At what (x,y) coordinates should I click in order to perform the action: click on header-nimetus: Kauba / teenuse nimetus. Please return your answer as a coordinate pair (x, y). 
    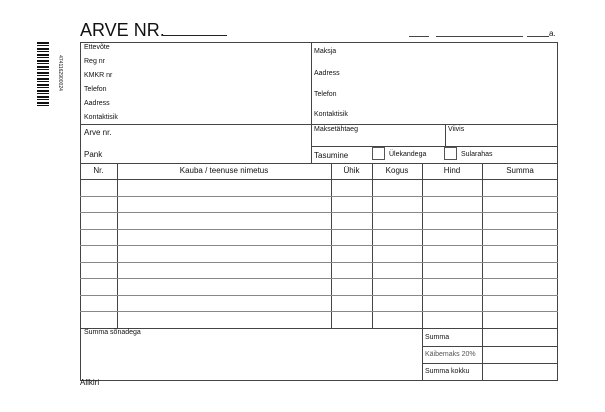
    Looking at the image, I should click on (224, 170).